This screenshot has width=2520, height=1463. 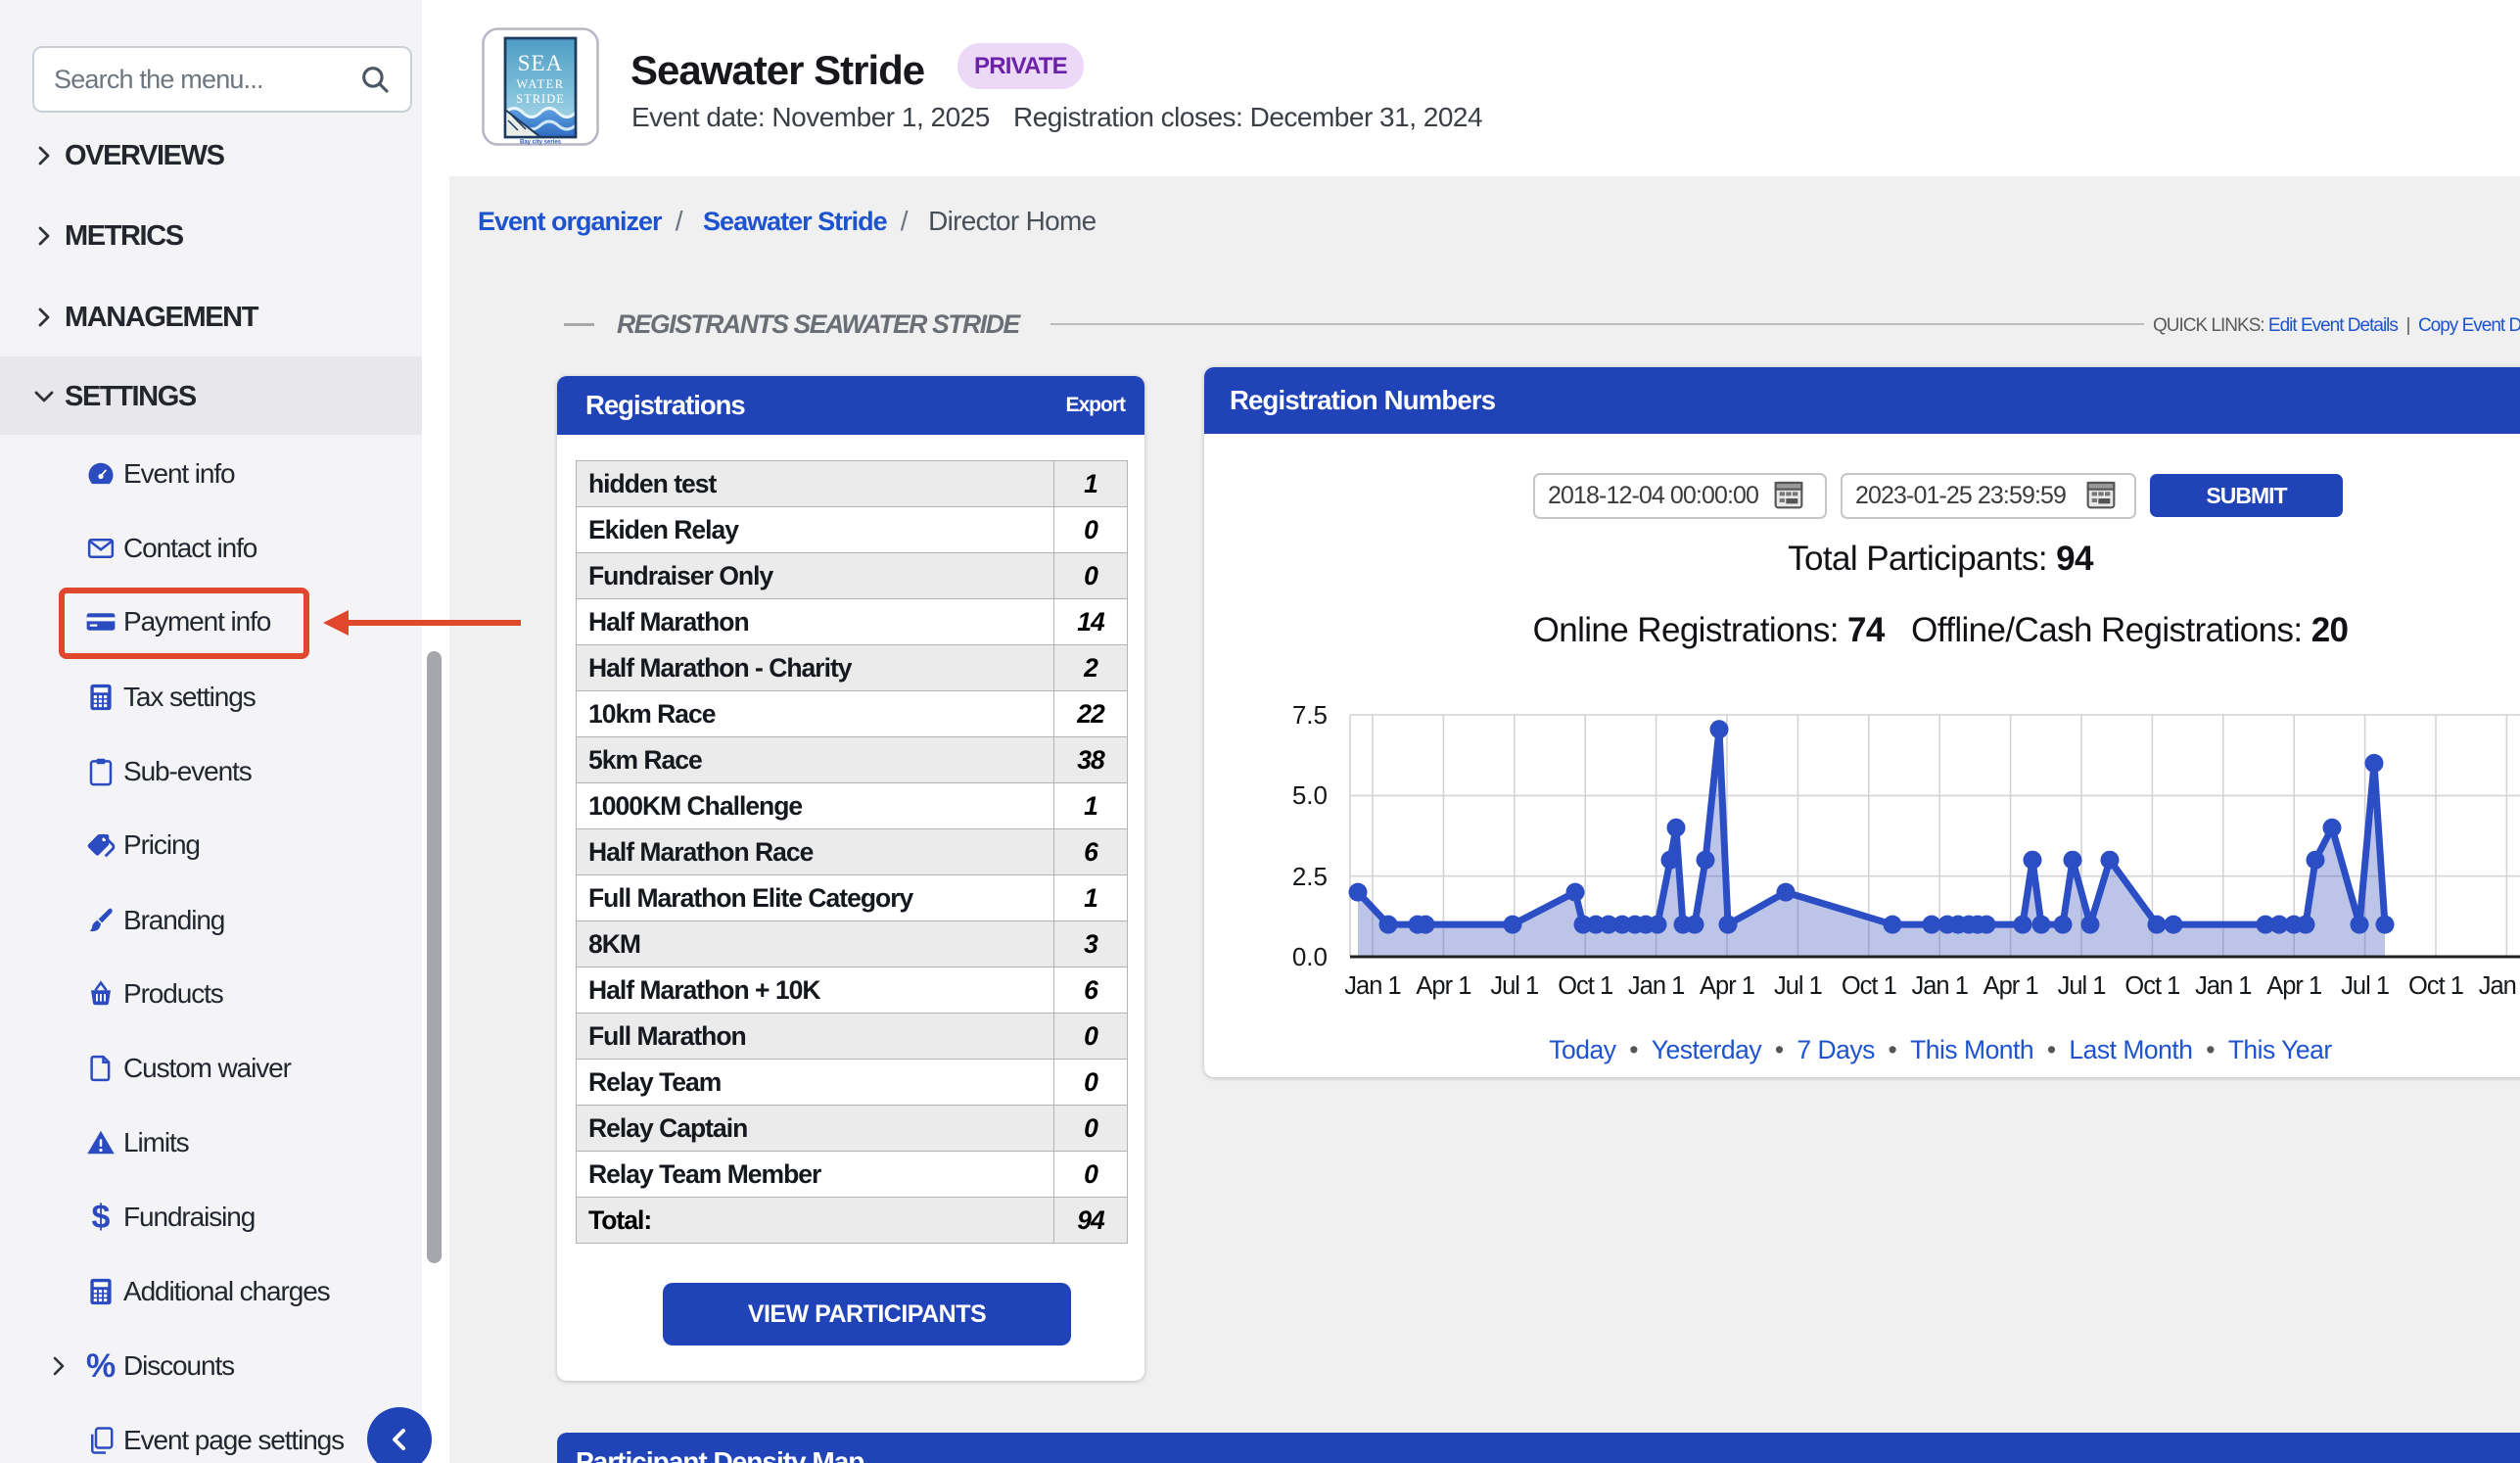 I want to click on svg-text: 7.5, so click(x=1310, y=715).